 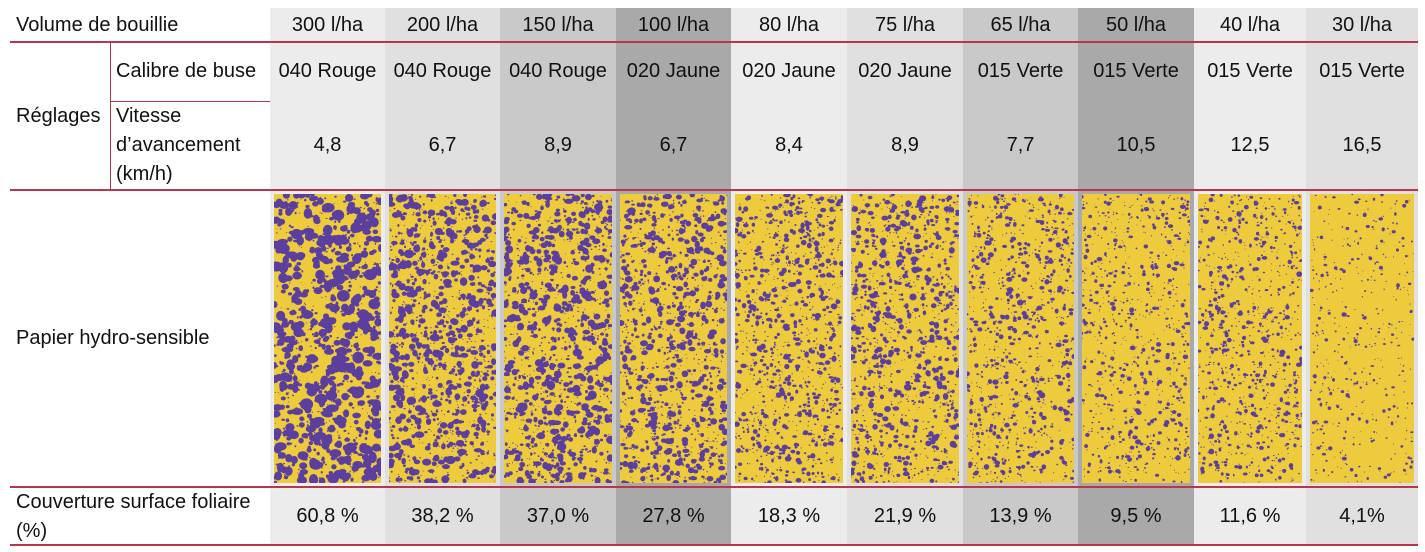 I want to click on coverage-cell: 4,1%, so click(x=1362, y=516).